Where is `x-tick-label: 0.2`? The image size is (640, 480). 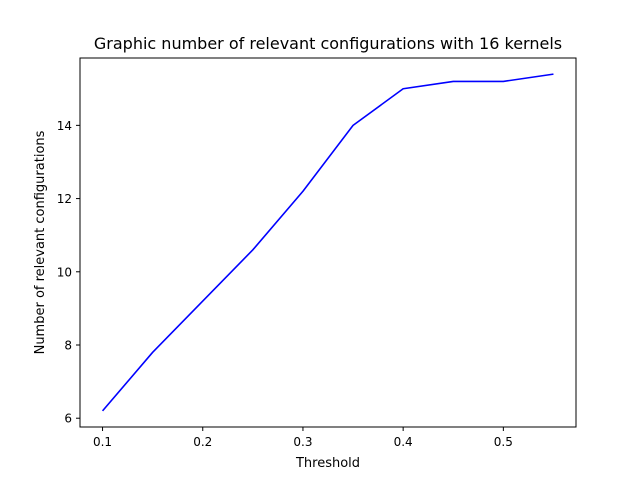 x-tick-label: 0.2 is located at coordinates (202, 442).